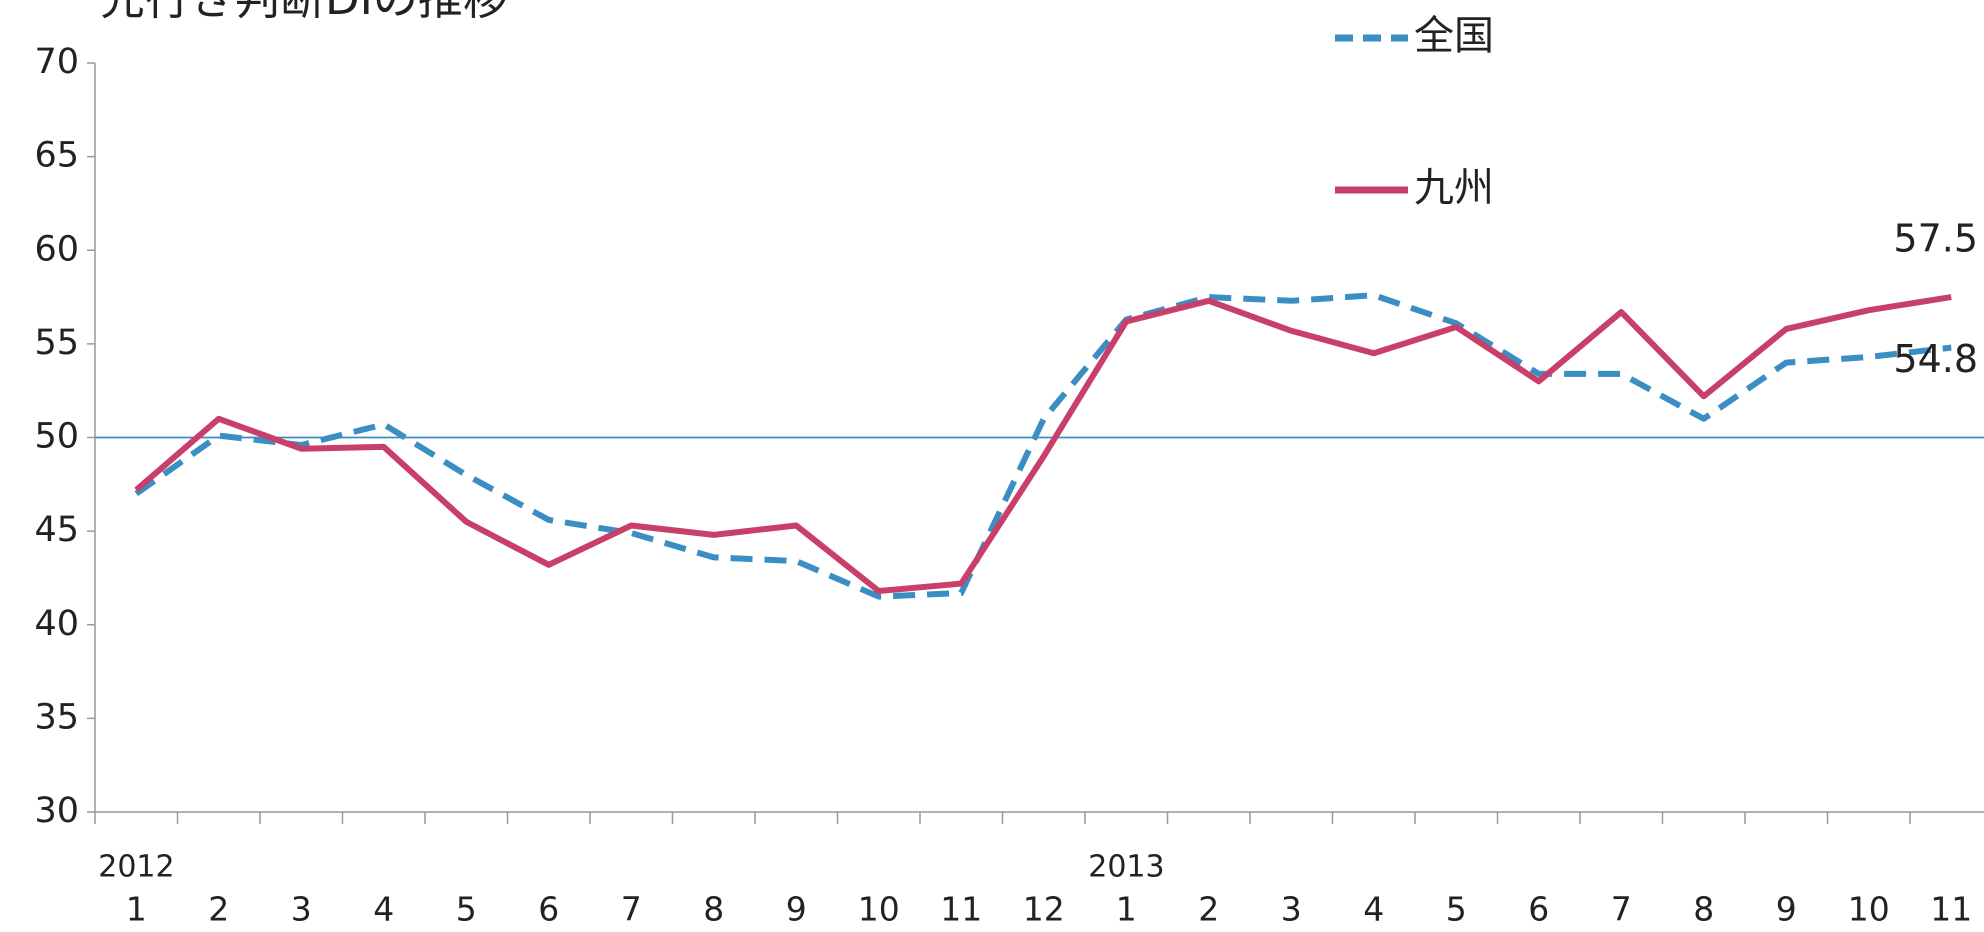 This screenshot has width=1984, height=932. What do you see at coordinates (56, 530) in the screenshot?
I see `y-tick-label: 45` at bounding box center [56, 530].